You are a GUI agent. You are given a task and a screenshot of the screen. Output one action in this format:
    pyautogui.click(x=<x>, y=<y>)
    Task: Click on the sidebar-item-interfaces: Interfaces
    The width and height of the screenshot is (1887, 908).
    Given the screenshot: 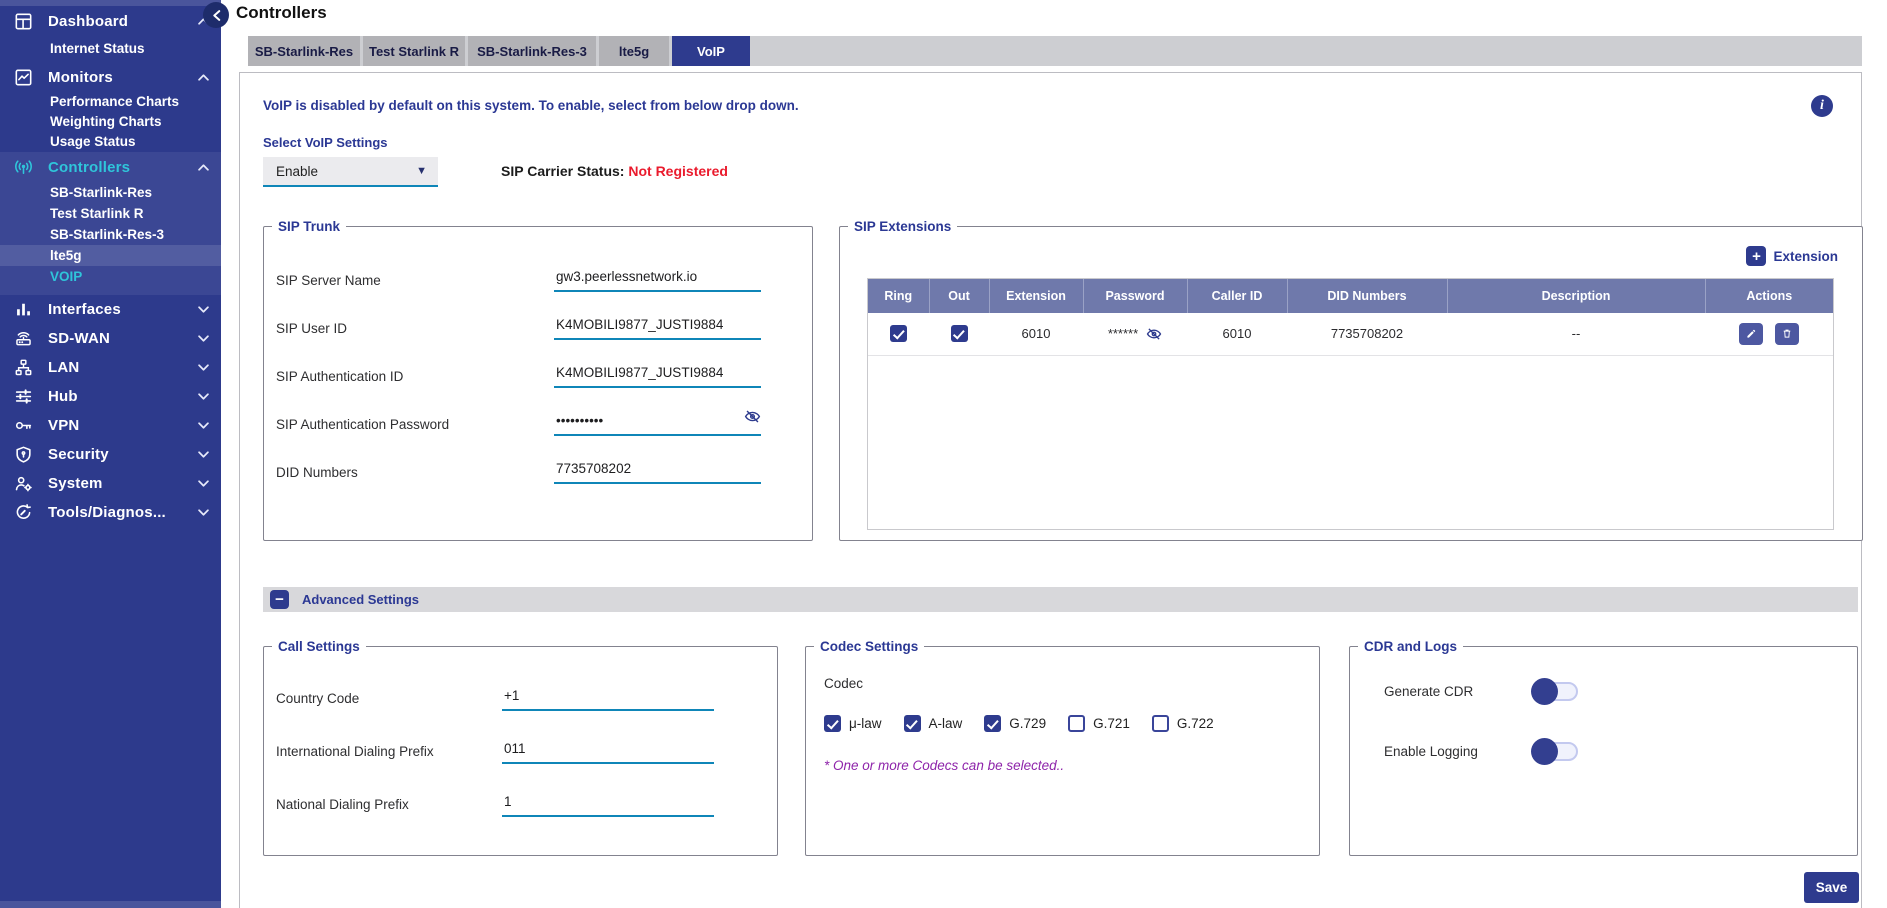 What is the action you would take?
    pyautogui.click(x=110, y=309)
    